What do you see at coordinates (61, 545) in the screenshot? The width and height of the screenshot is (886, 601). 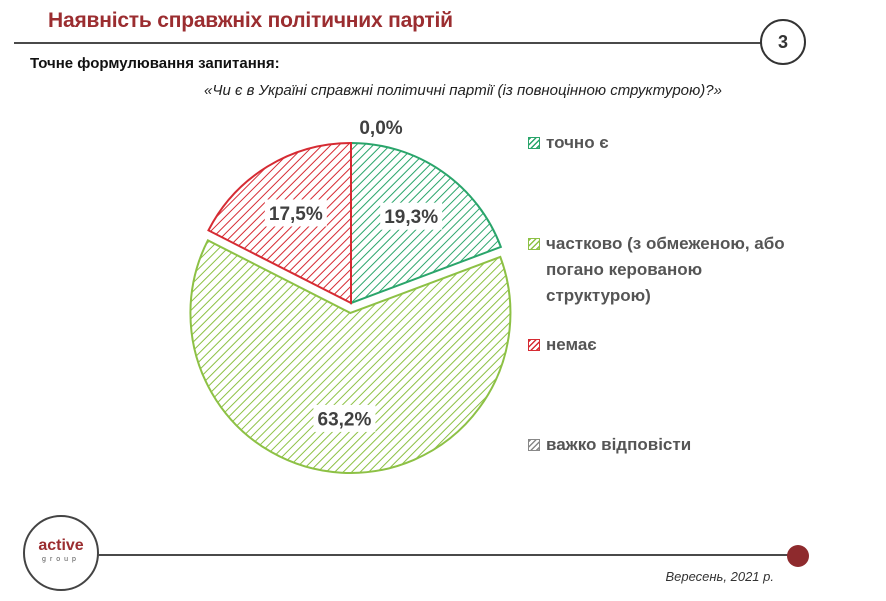 I see `logo-main-text: active` at bounding box center [61, 545].